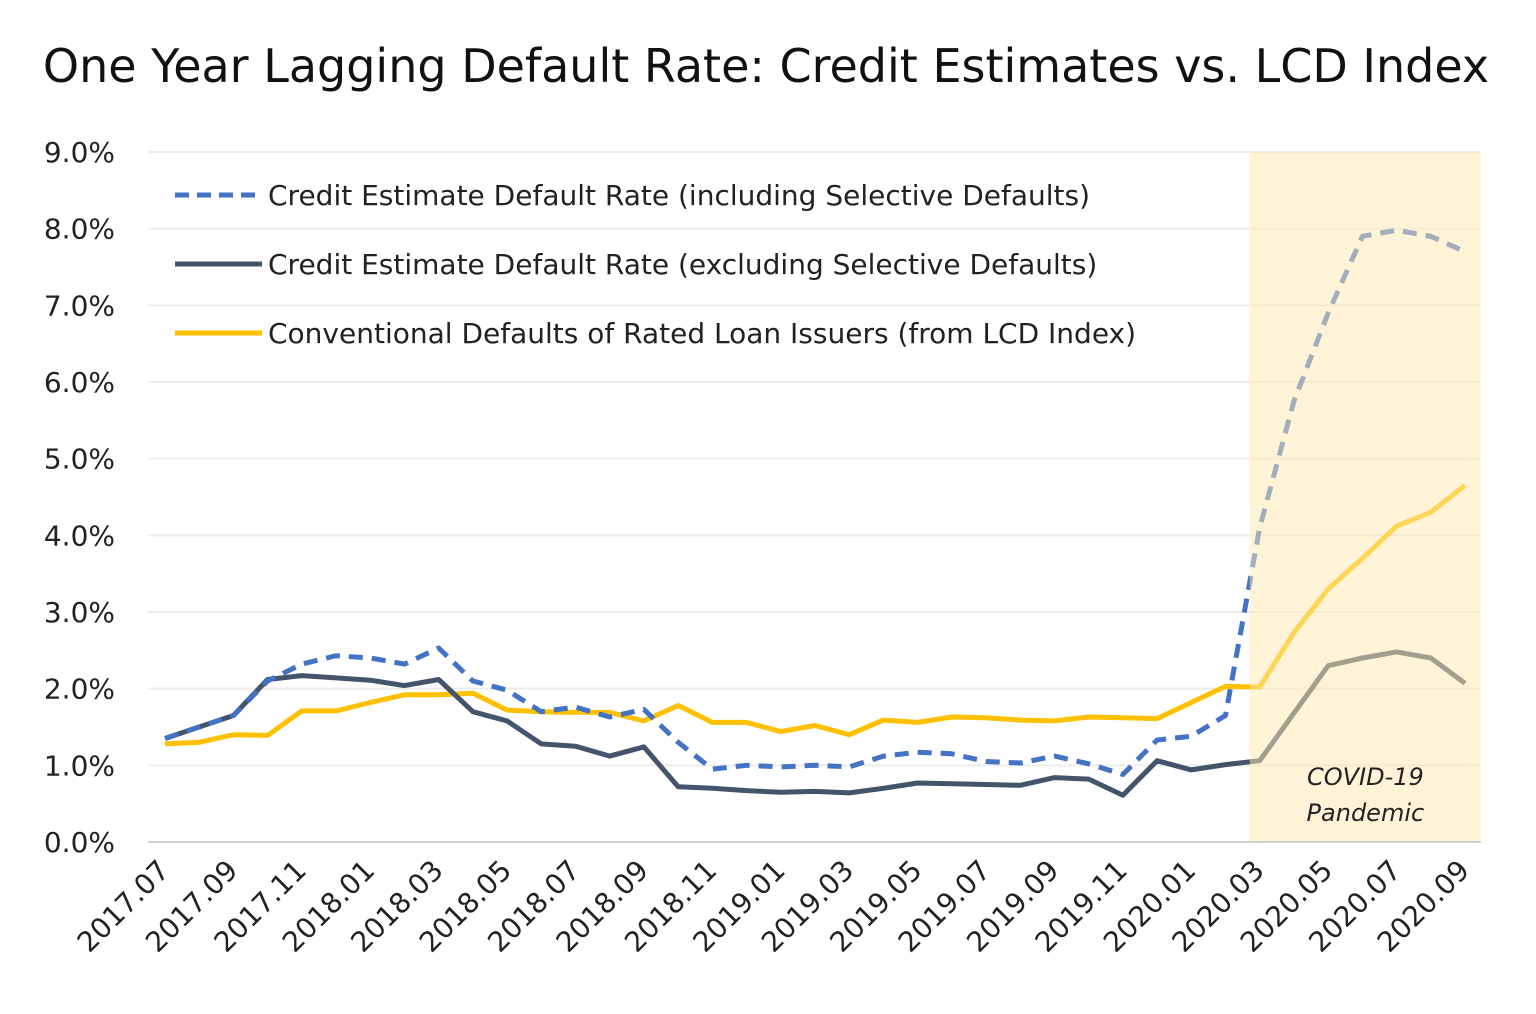 The image size is (1536, 1014). Describe the element at coordinates (79, 152) in the screenshot. I see `y-tick-label: 9.0%` at that location.